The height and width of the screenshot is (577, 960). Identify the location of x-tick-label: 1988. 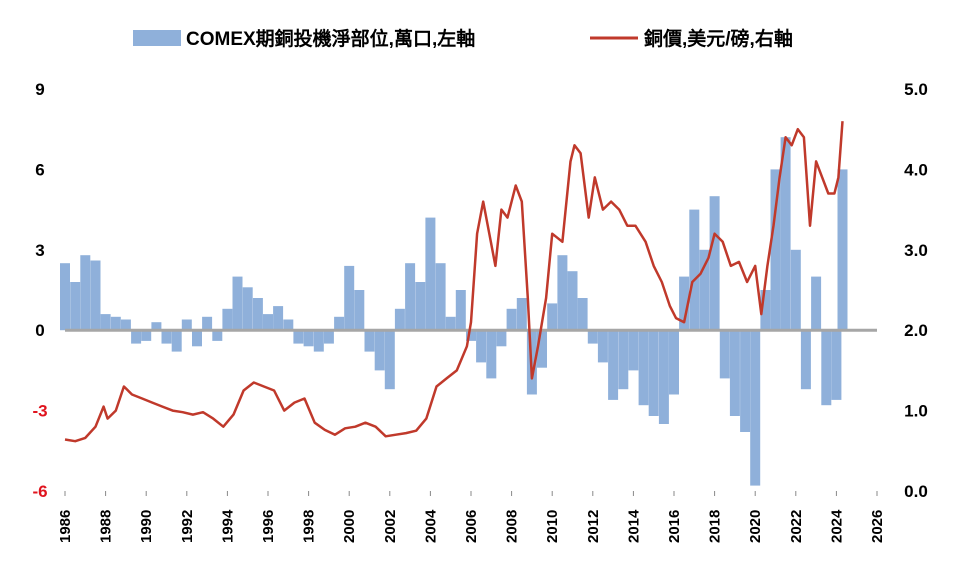
(106, 526).